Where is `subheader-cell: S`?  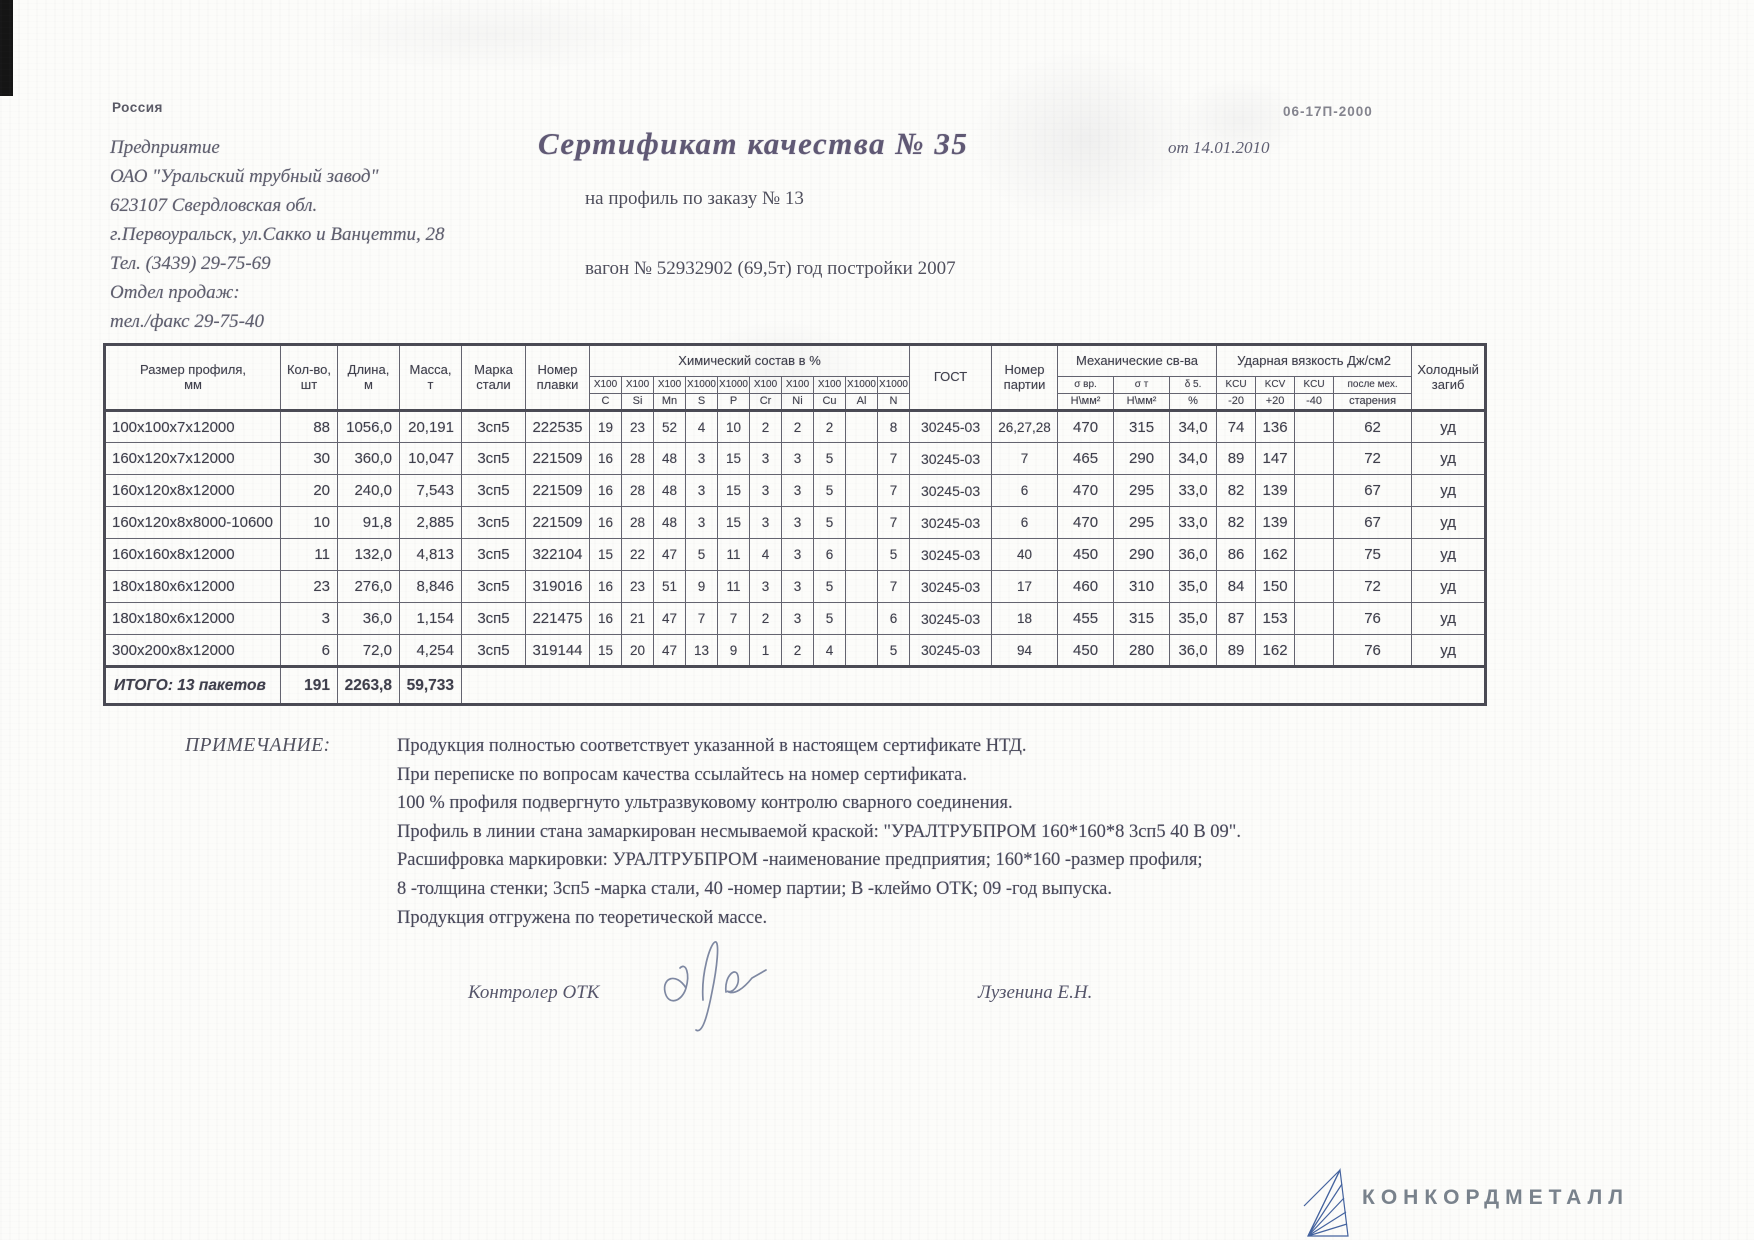 subheader-cell: S is located at coordinates (701, 402).